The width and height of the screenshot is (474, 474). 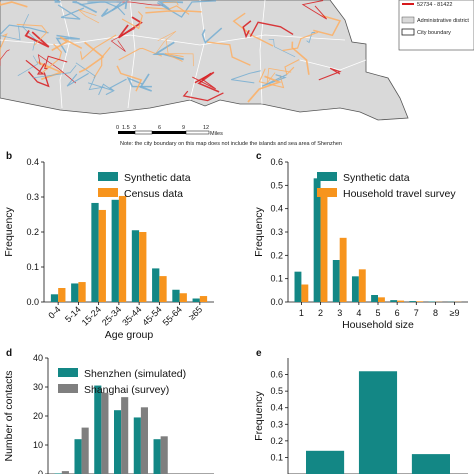 What do you see at coordinates (206, 128) in the screenshot?
I see `scale-tick-5: 12` at bounding box center [206, 128].